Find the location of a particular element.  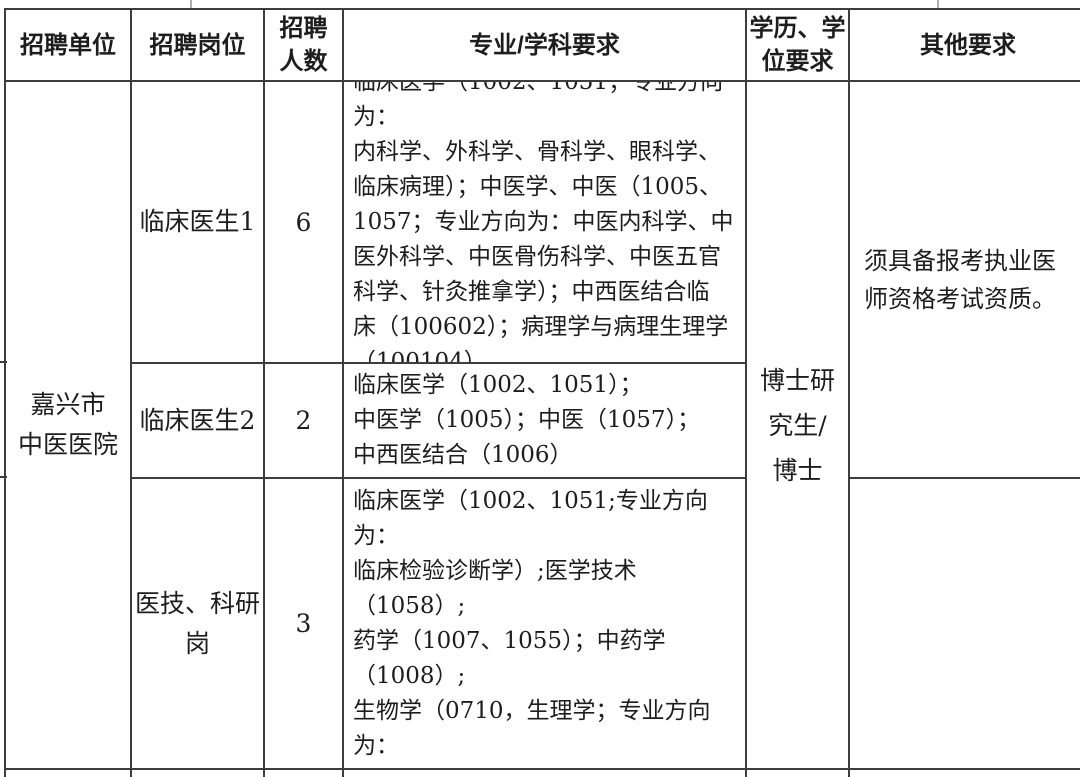

cell-other-requirement: 须具备报考执业医 师资格考试资质。 is located at coordinates (965, 280).